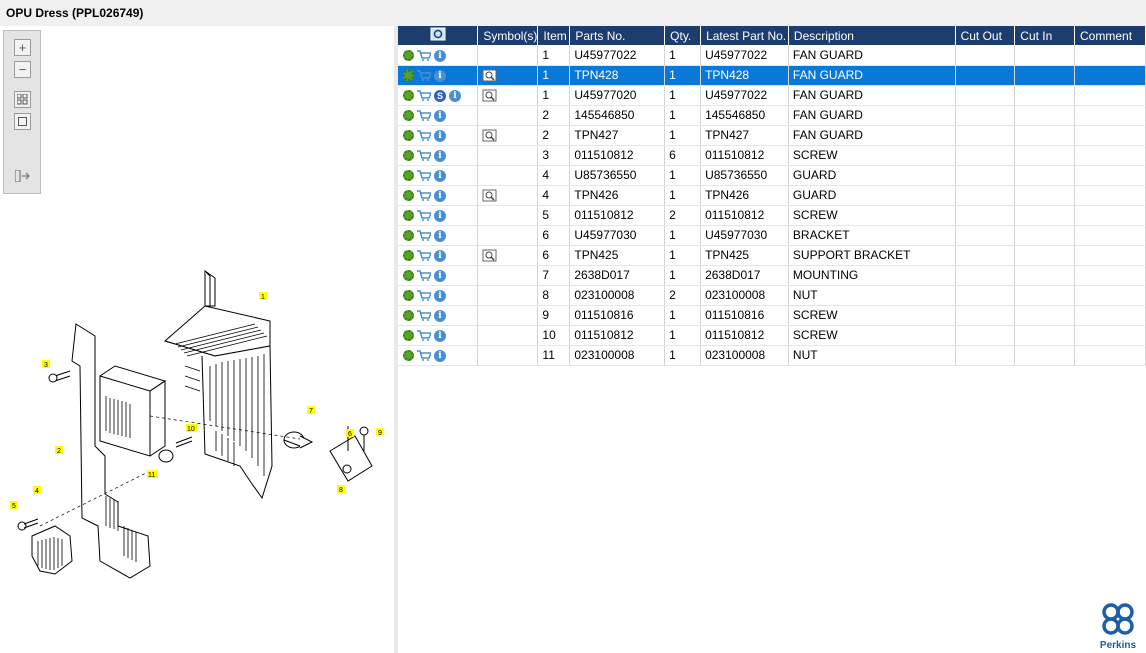  I want to click on col-header-qty: Qty., so click(683, 35).